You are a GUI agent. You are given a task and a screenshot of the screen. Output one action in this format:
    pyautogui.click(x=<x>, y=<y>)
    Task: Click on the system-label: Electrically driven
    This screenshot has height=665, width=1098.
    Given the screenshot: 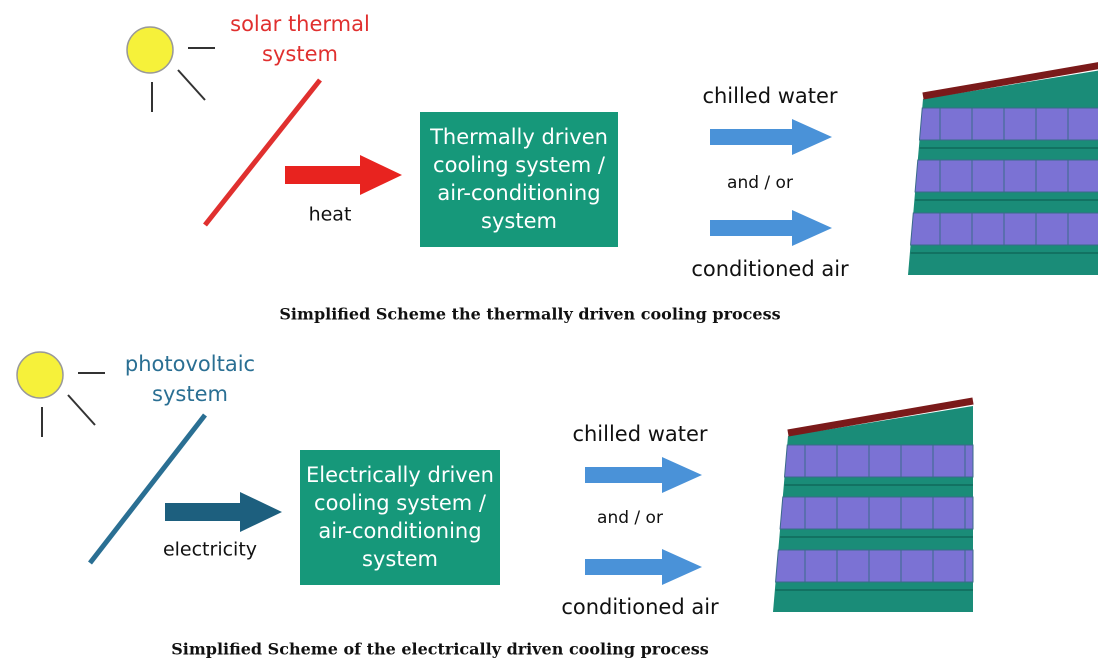 What is the action you would take?
    pyautogui.click(x=400, y=475)
    